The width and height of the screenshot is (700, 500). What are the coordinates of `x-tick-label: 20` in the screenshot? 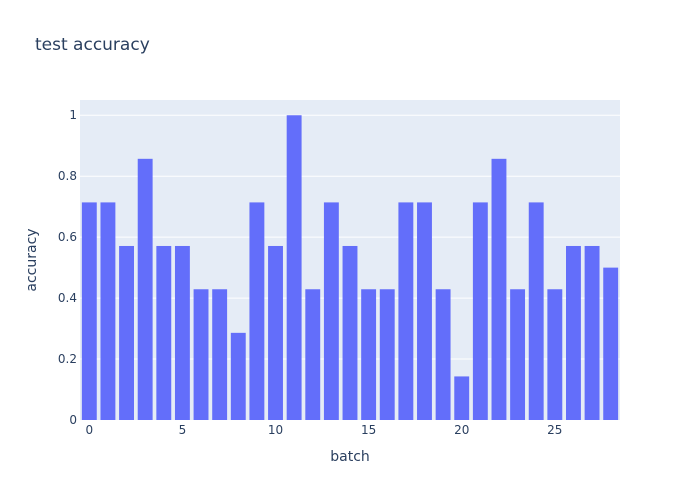 It's located at (461, 430).